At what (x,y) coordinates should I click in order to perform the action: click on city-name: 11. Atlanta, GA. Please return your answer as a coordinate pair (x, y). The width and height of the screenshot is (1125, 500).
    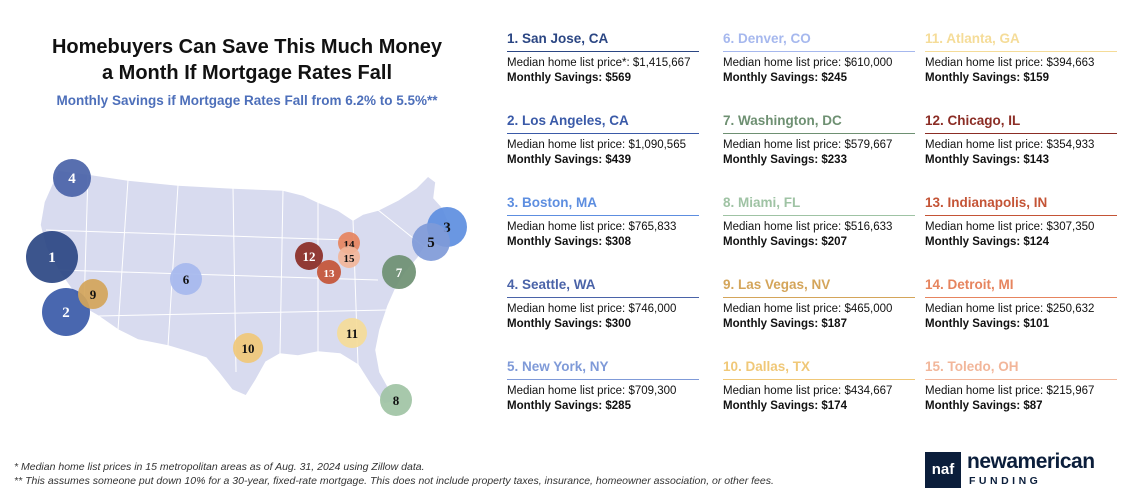
    Looking at the image, I should click on (1021, 41).